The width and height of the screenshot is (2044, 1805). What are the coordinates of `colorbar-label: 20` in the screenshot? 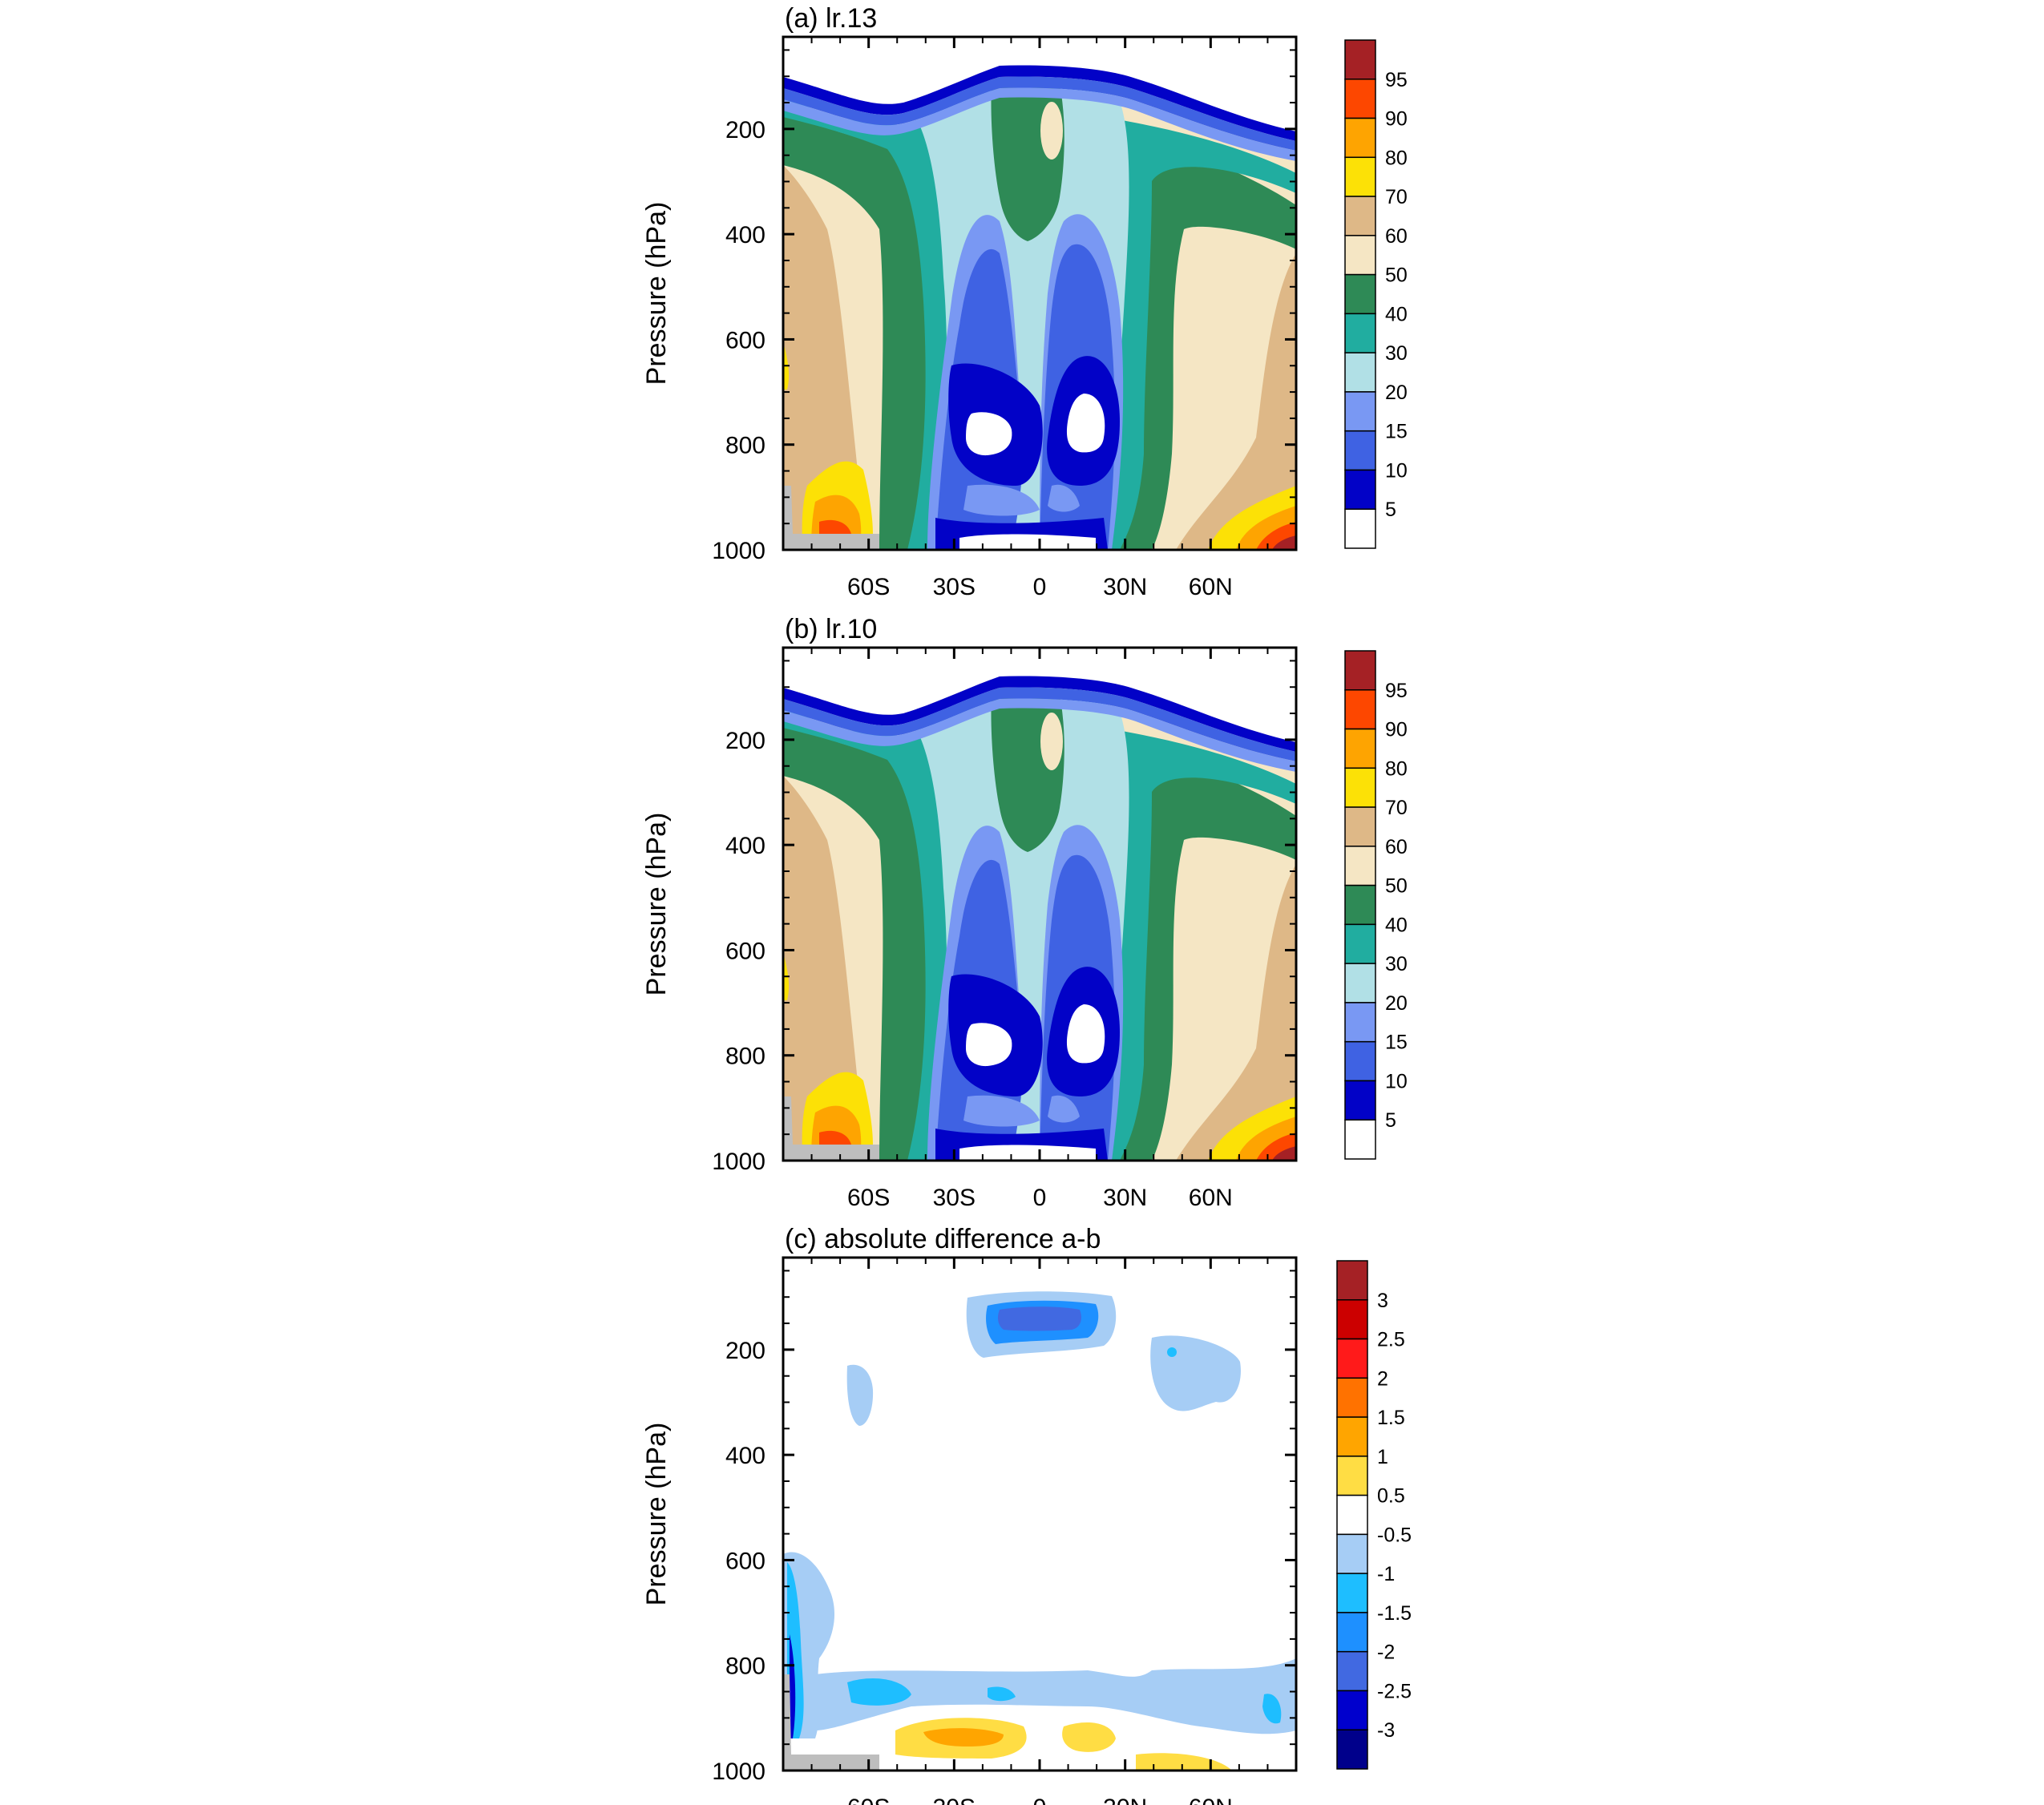 It's located at (1396, 393).